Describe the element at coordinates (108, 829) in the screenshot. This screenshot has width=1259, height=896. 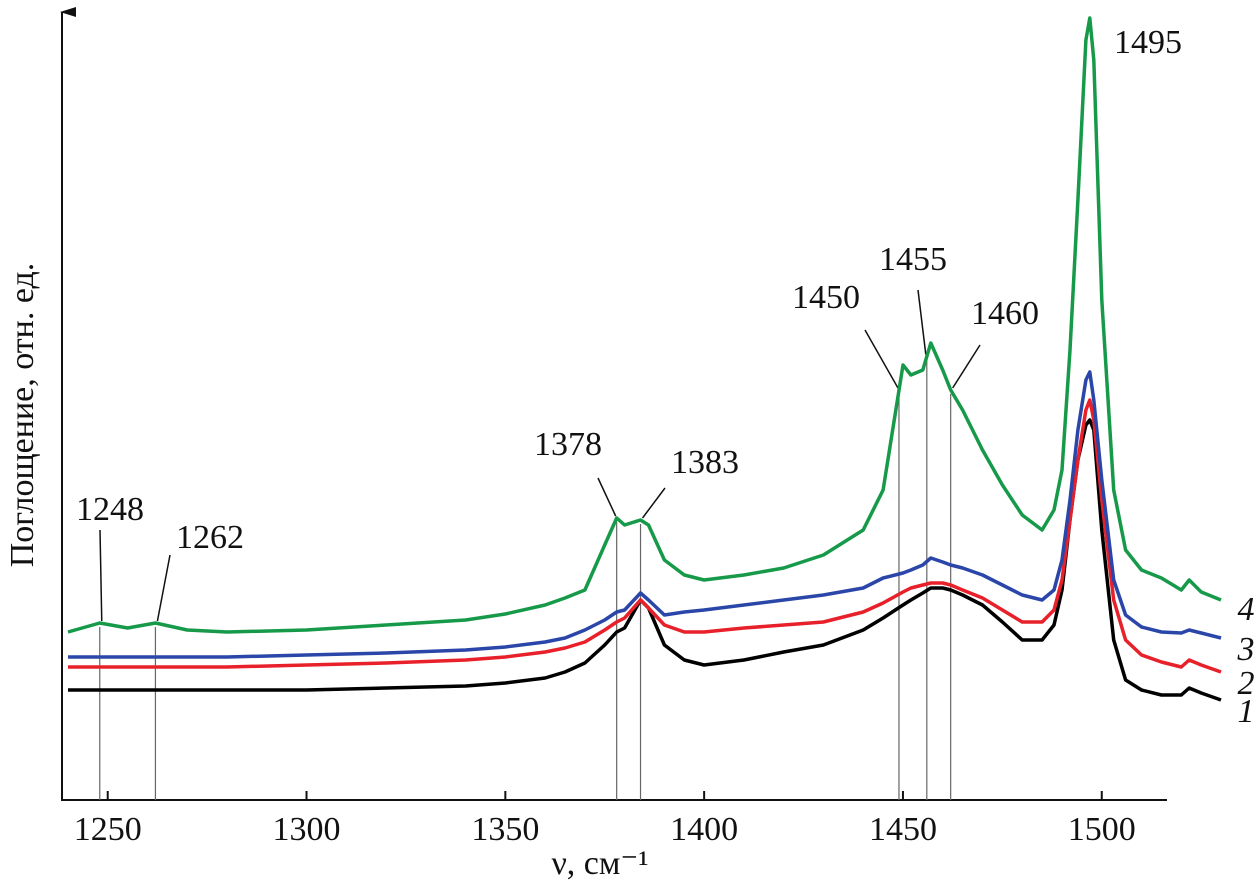
I see `x-tick-label: 1250` at that location.